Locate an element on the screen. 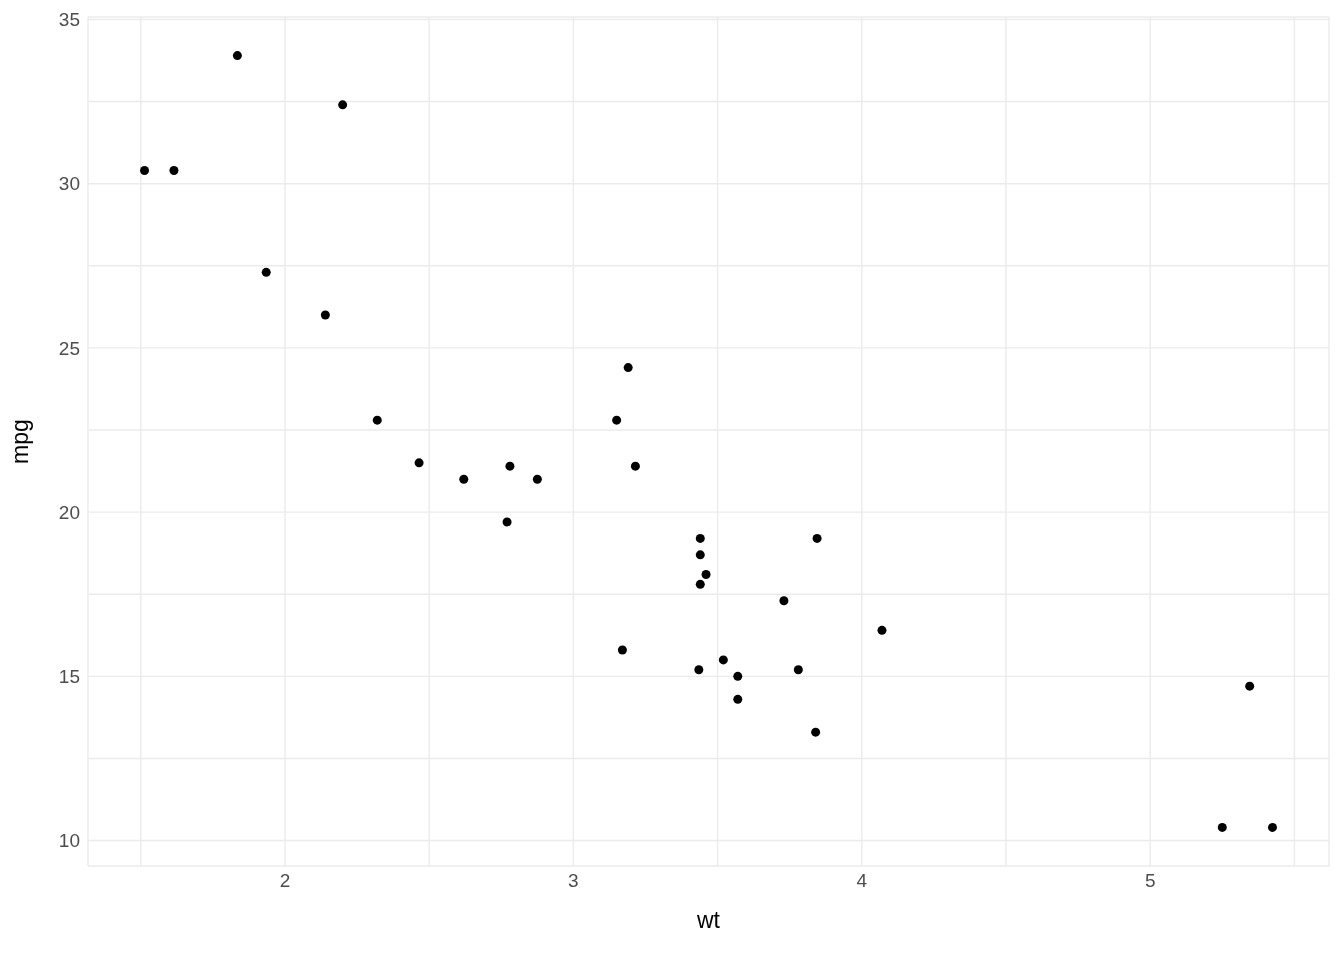 This screenshot has width=1344, height=960. y-tick-label: 30 is located at coordinates (69, 184).